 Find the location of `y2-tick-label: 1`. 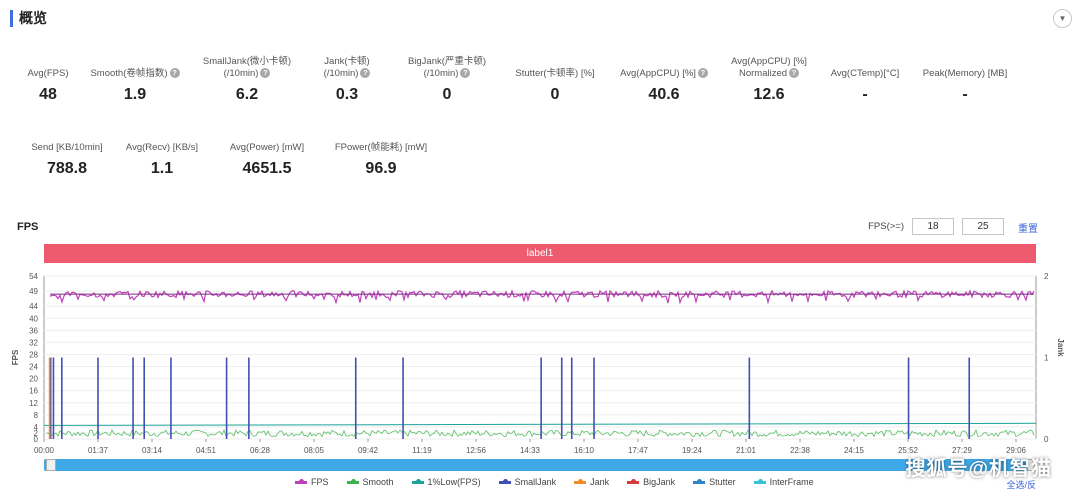

y2-tick-label: 1 is located at coordinates (1046, 358).